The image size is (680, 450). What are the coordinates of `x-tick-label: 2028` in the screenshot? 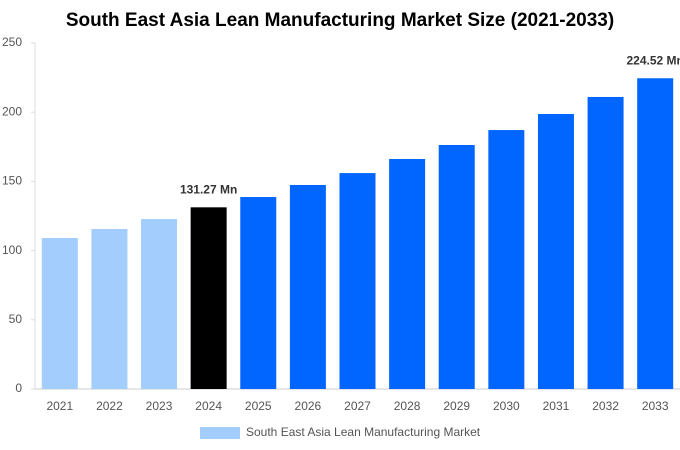 It's located at (407, 406).